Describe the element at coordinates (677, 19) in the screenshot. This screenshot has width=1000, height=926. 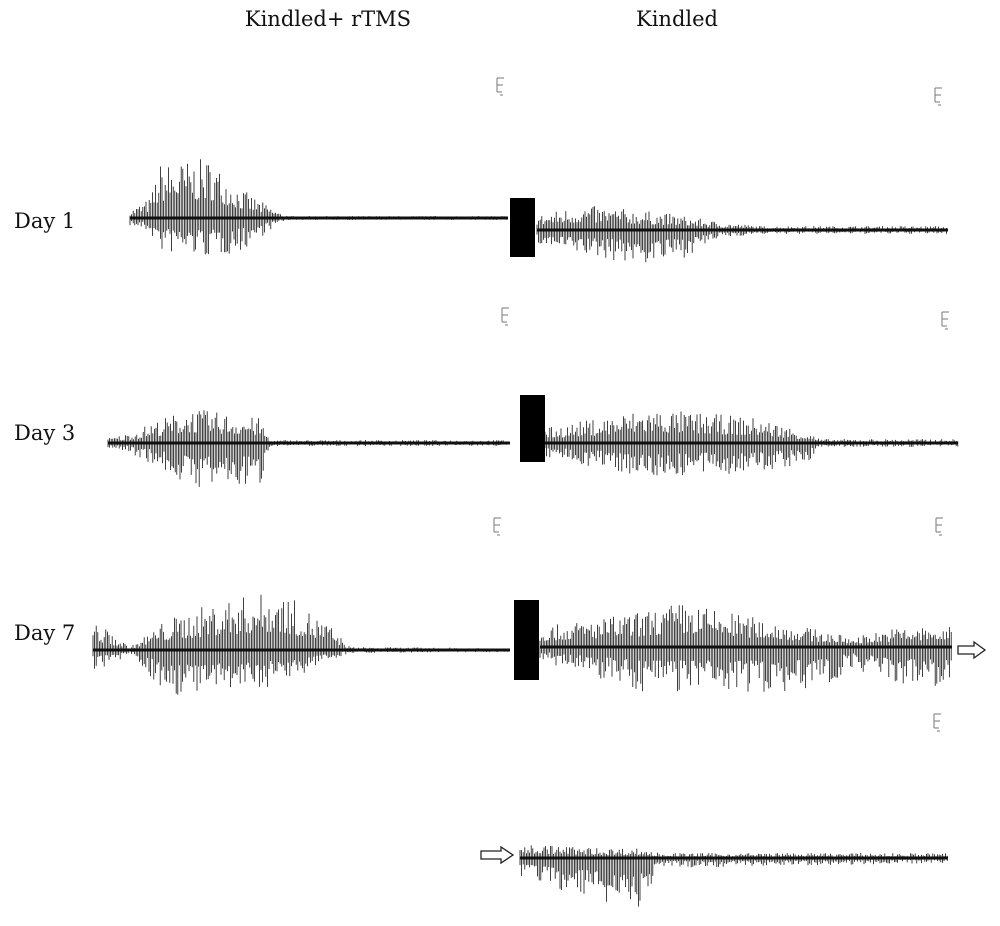
I see `column-title: Kindled` at that location.